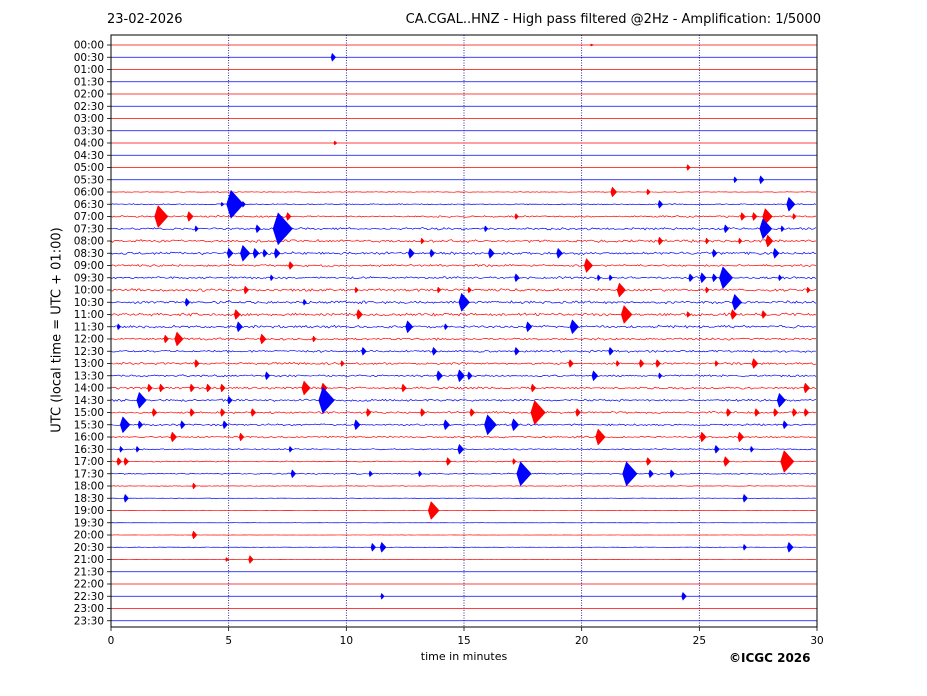 This screenshot has height=696, width=927. What do you see at coordinates (581, 641) in the screenshot?
I see `x-tick-label: 20` at bounding box center [581, 641].